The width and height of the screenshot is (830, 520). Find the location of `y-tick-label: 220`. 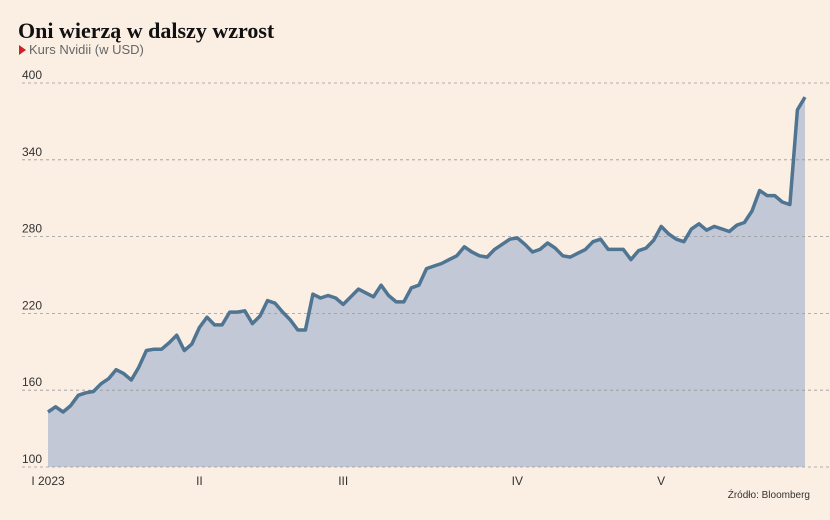

y-tick-label: 220 is located at coordinates (32, 305).